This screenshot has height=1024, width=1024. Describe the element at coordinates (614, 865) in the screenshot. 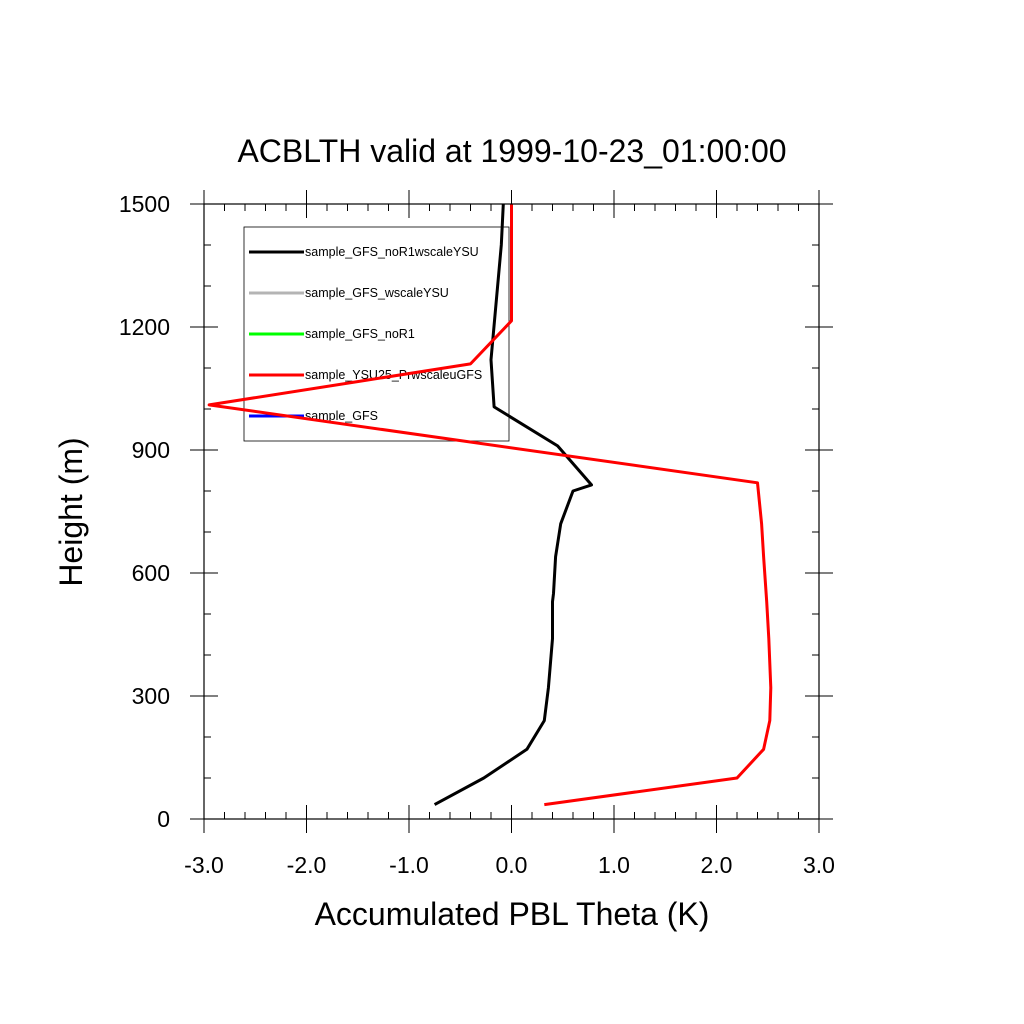

I see `x-tick-label: 1.0` at that location.